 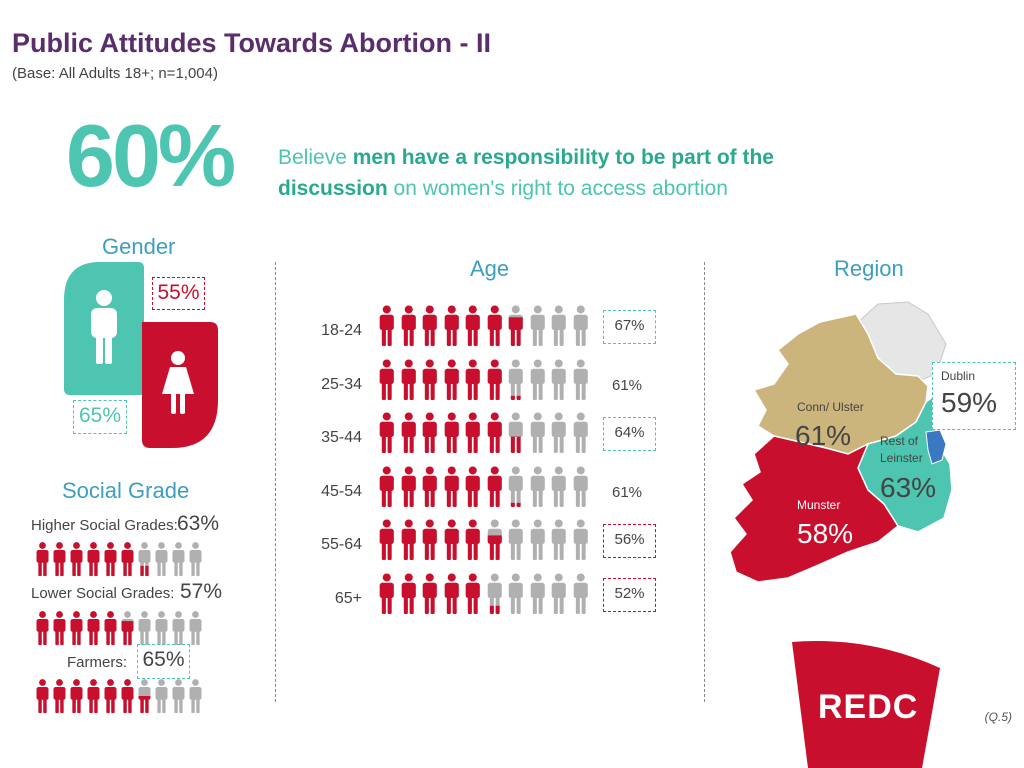 I want to click on age-category-label: 35-44, so click(x=341, y=437).